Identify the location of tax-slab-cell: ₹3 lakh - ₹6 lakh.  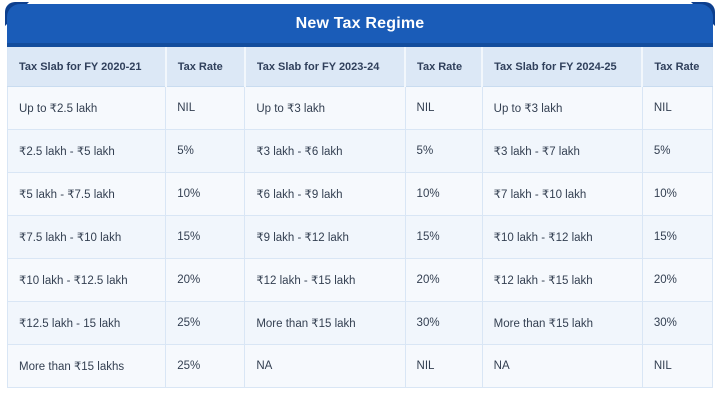
(325, 151).